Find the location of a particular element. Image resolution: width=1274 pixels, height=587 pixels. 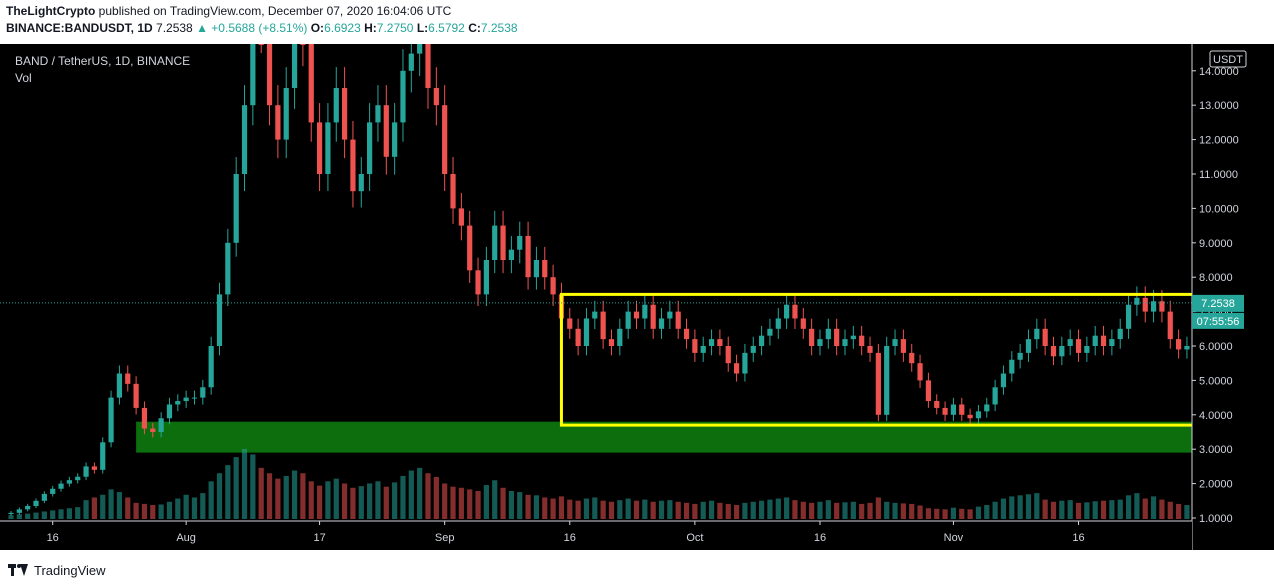

close-value: 7.2538 is located at coordinates (499, 28).